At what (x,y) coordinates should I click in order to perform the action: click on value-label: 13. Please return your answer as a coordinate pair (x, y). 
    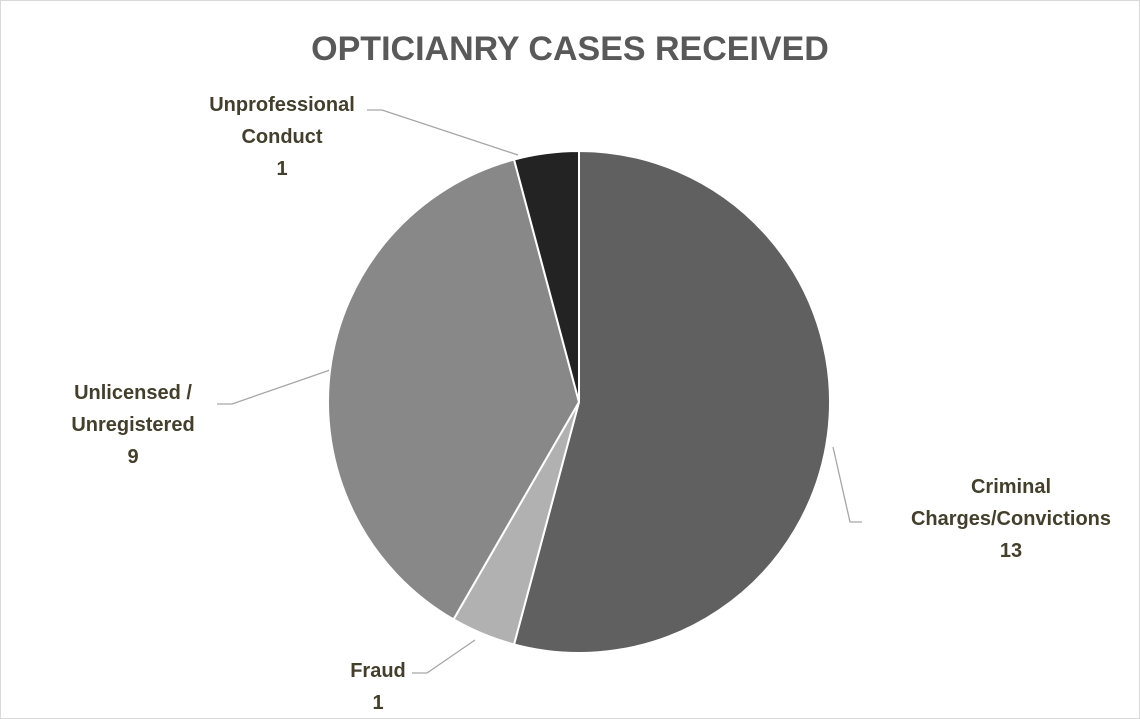
    Looking at the image, I should click on (1011, 551).